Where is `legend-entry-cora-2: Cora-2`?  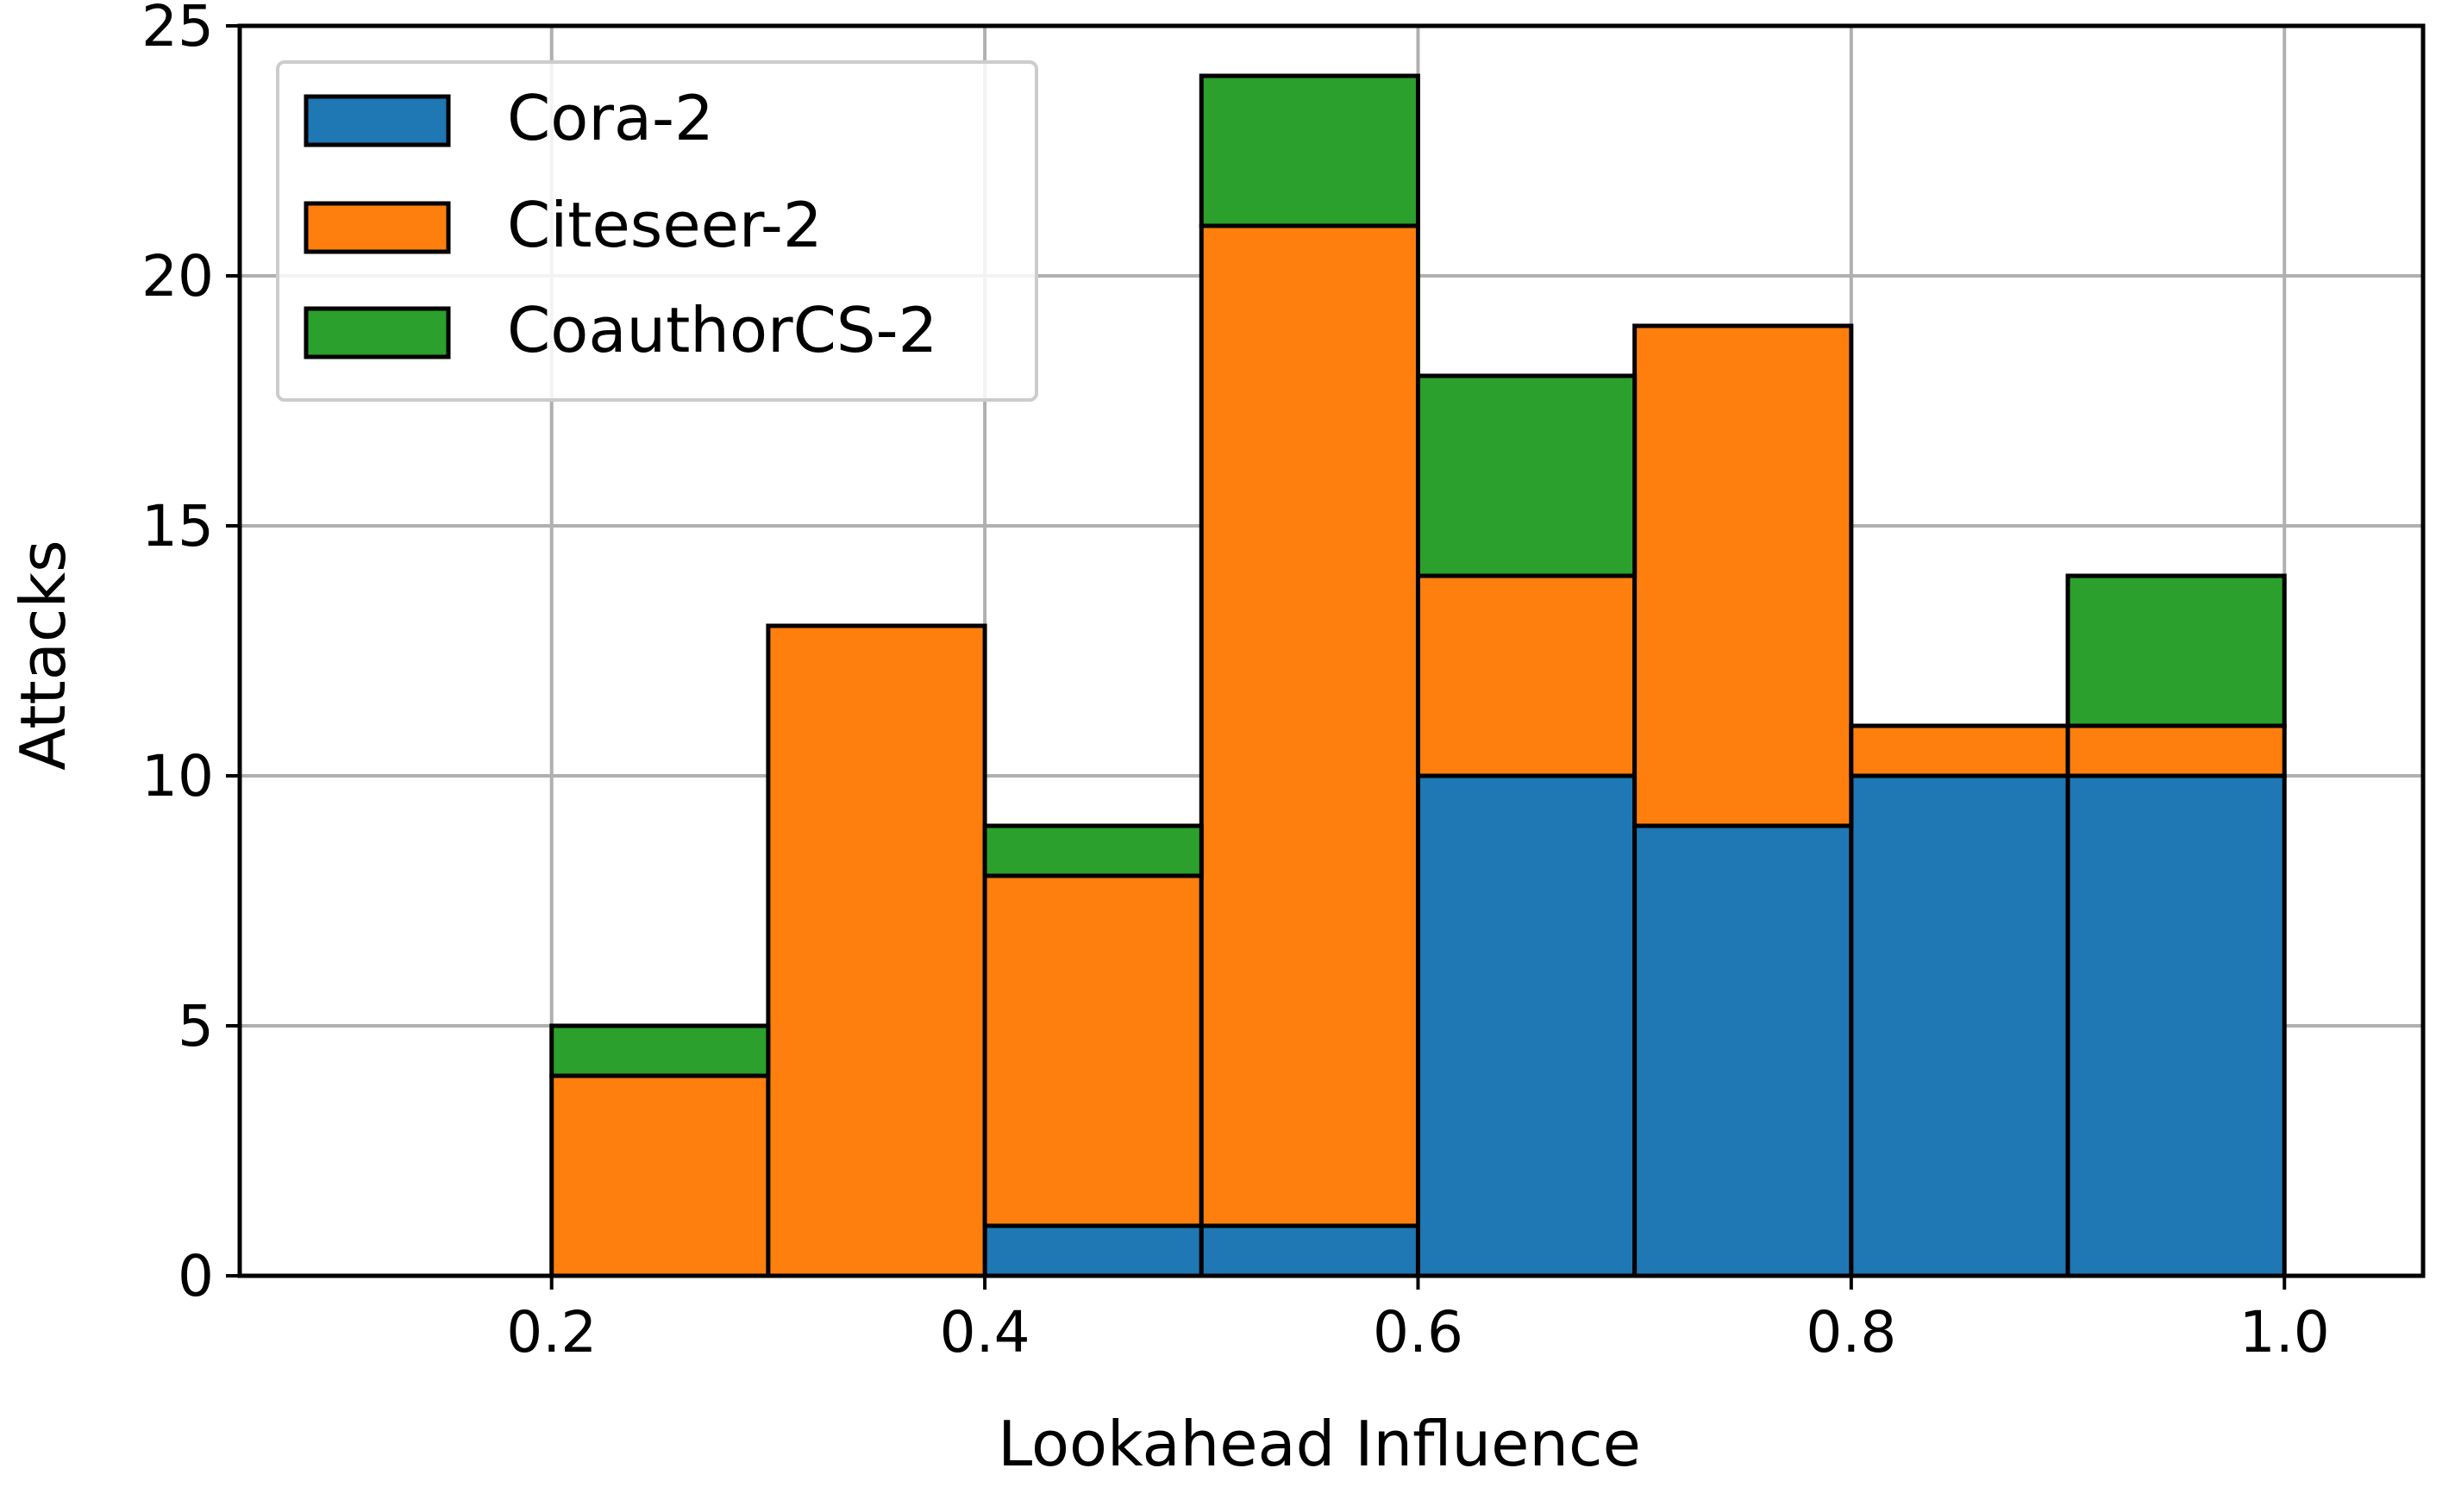 legend-entry-cora-2: Cora-2 is located at coordinates (509, 118).